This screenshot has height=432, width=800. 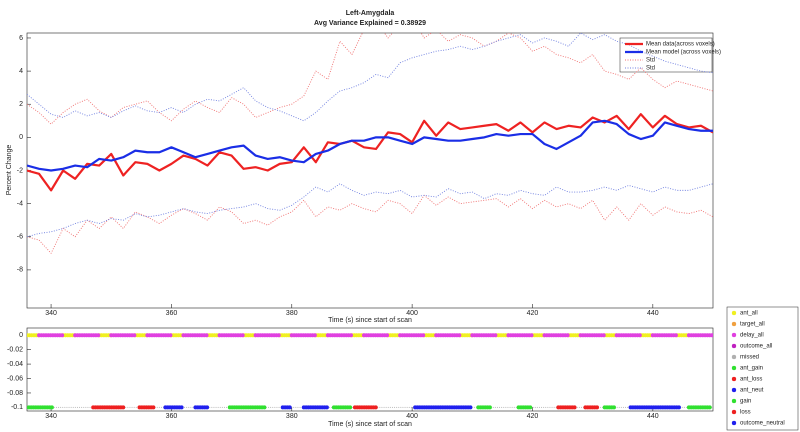 What do you see at coordinates (370, 13) in the screenshot?
I see `chart-title: Left-Amygdala` at bounding box center [370, 13].